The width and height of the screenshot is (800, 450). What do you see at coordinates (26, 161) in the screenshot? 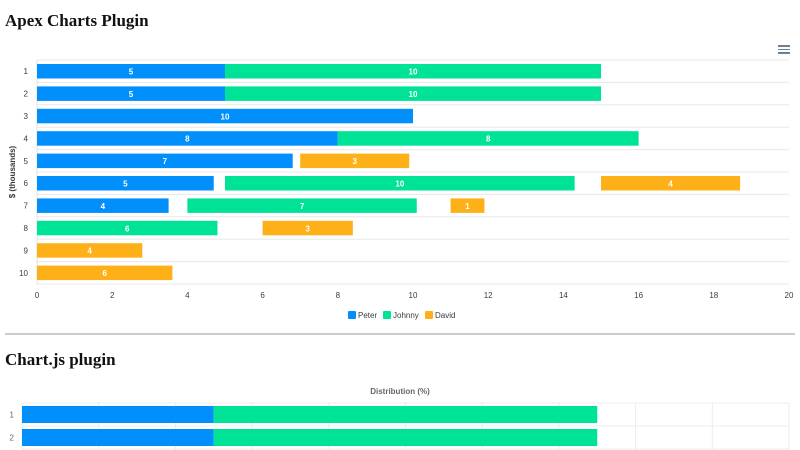
I see `y-tick-label: 5` at bounding box center [26, 161].